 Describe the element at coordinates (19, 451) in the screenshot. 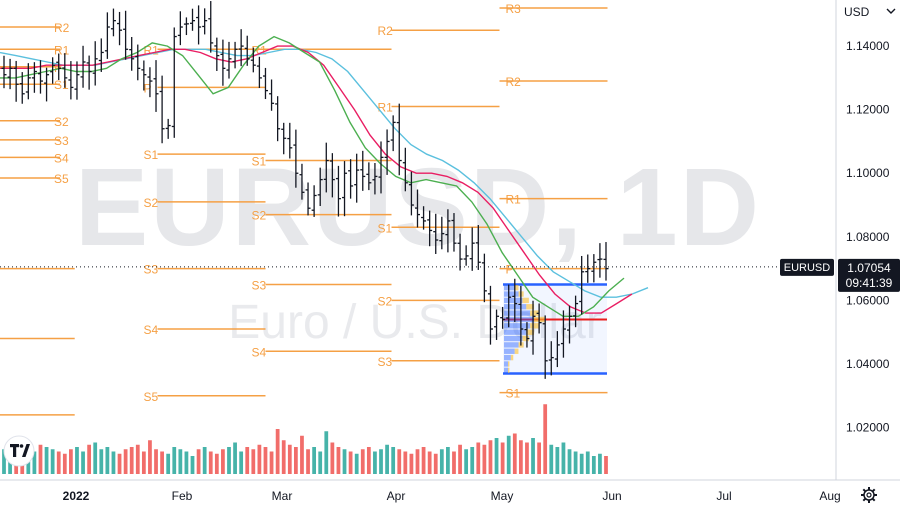

I see `tradingview-logo-icon` at that location.